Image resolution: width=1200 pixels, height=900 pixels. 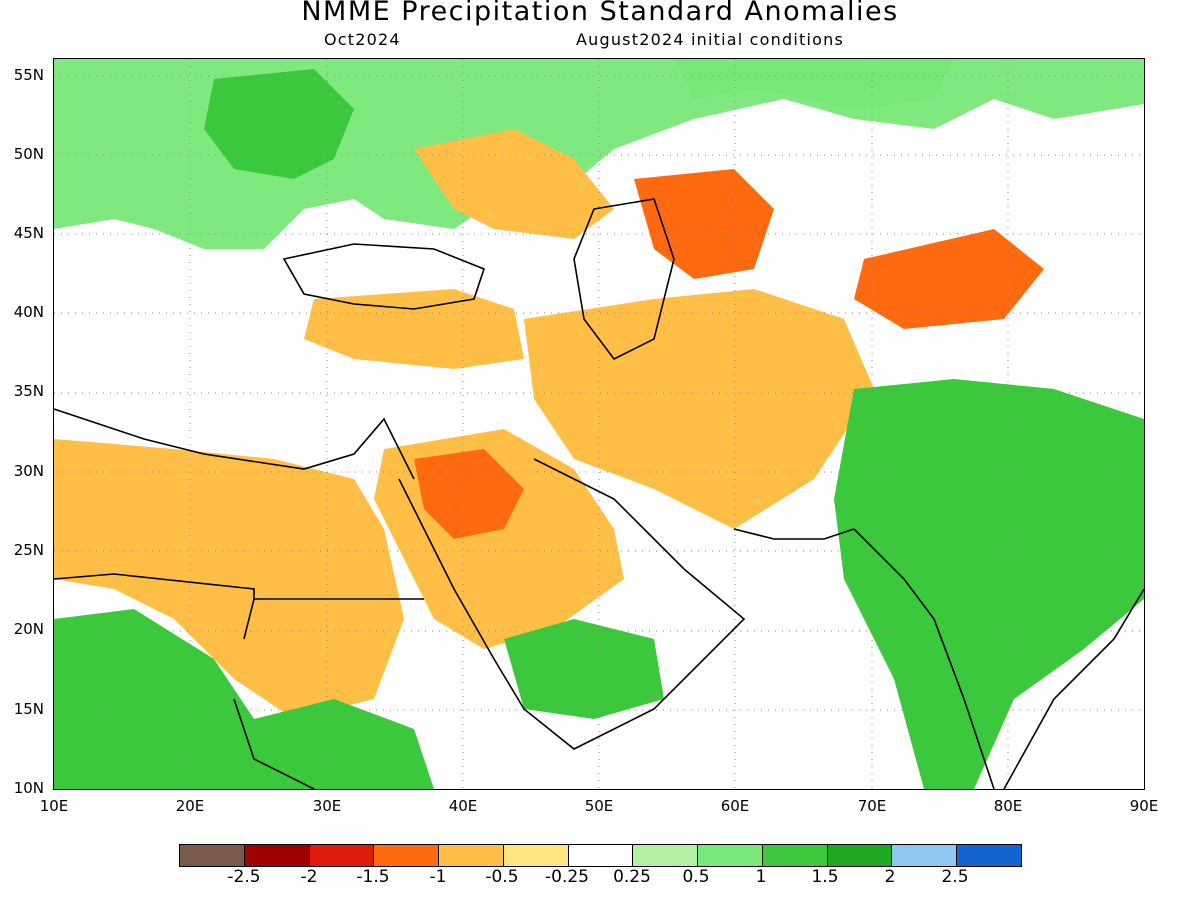 What do you see at coordinates (244, 877) in the screenshot?
I see `colorbar-label: -2.5` at bounding box center [244, 877].